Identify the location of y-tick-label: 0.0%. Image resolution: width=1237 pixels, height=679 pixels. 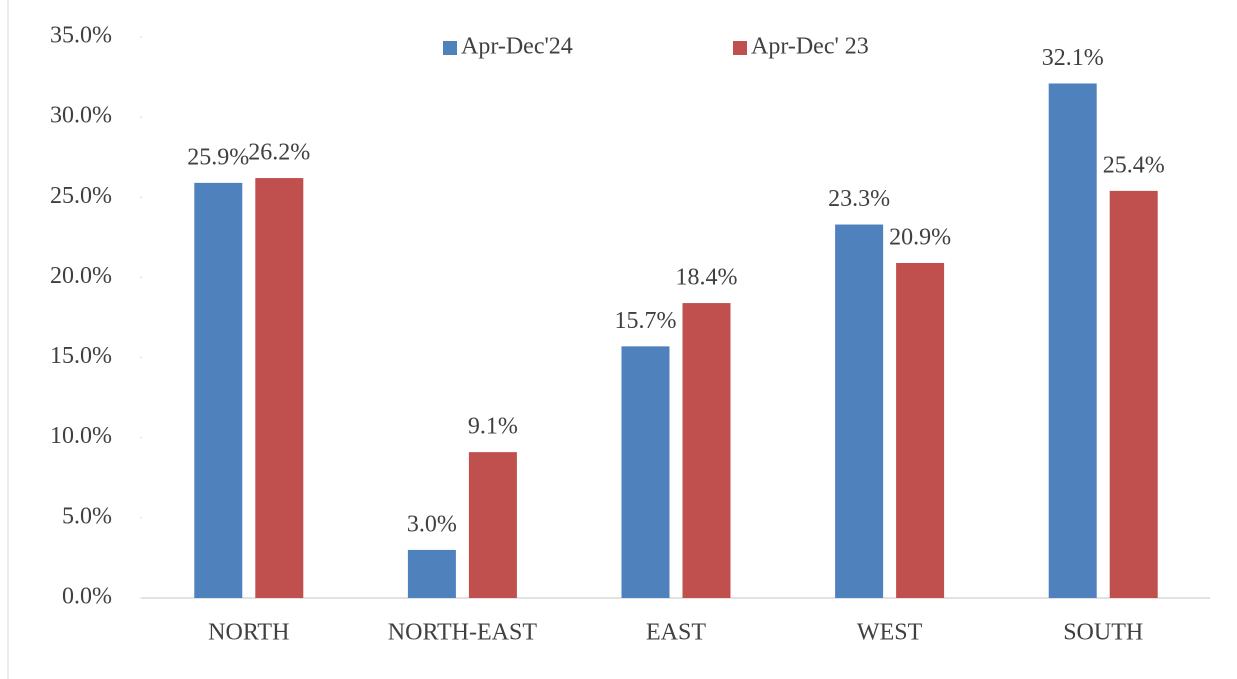
(87, 597).